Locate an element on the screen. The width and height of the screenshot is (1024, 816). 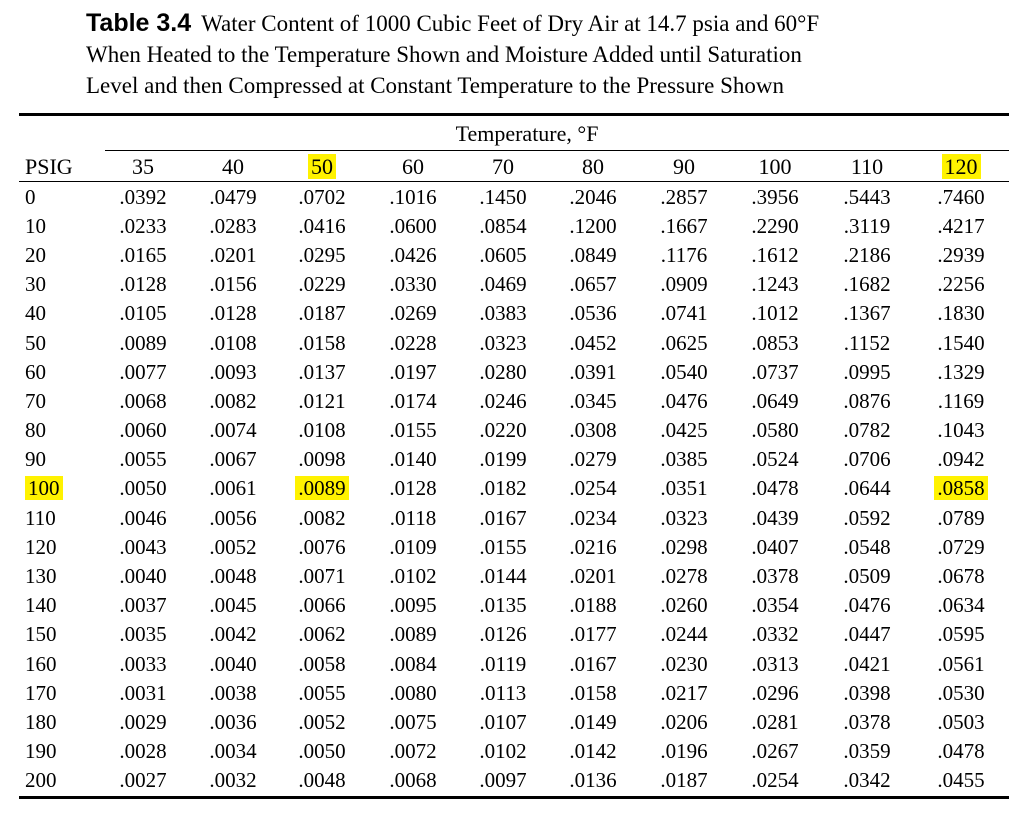
water-content-value: .0040 is located at coordinates (143, 576).